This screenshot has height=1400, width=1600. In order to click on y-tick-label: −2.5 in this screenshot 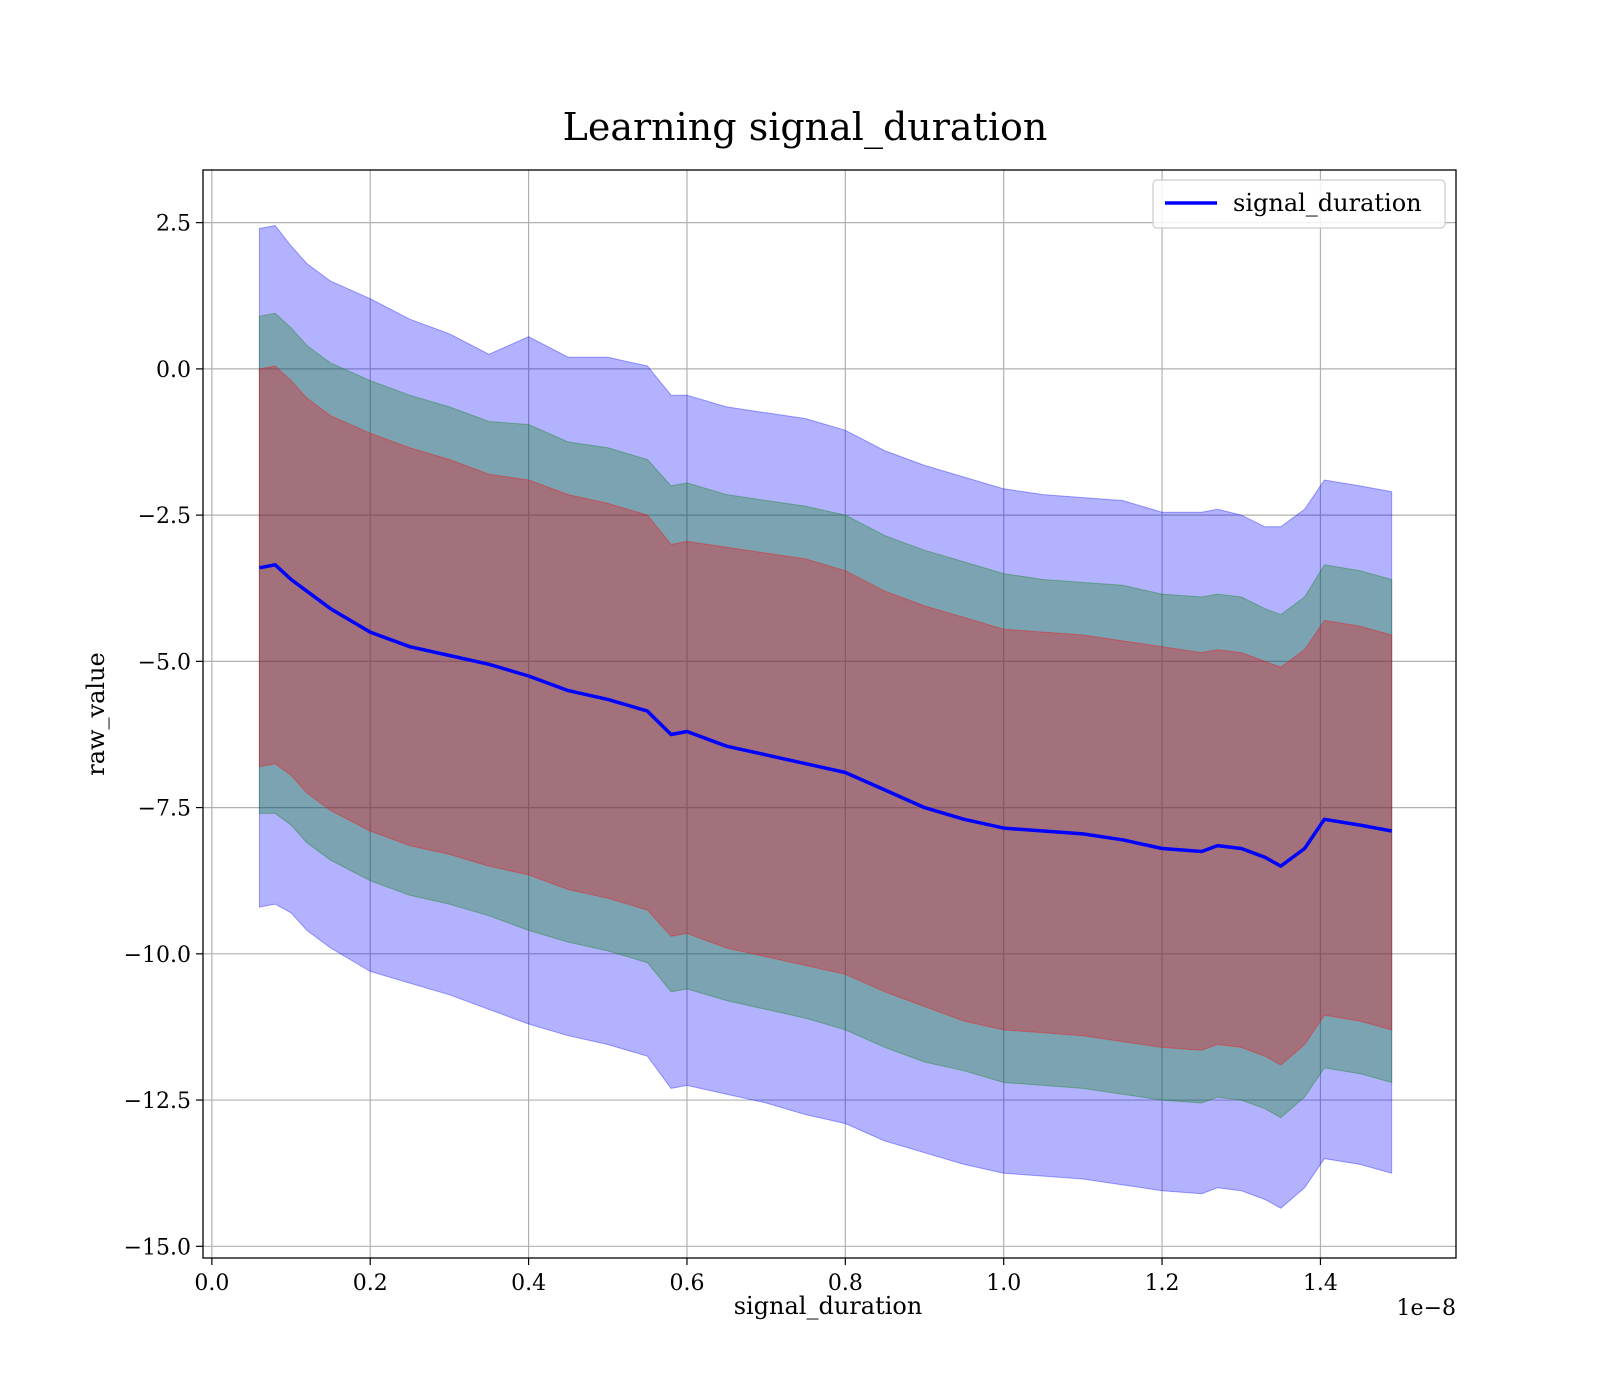, I will do `click(164, 516)`.